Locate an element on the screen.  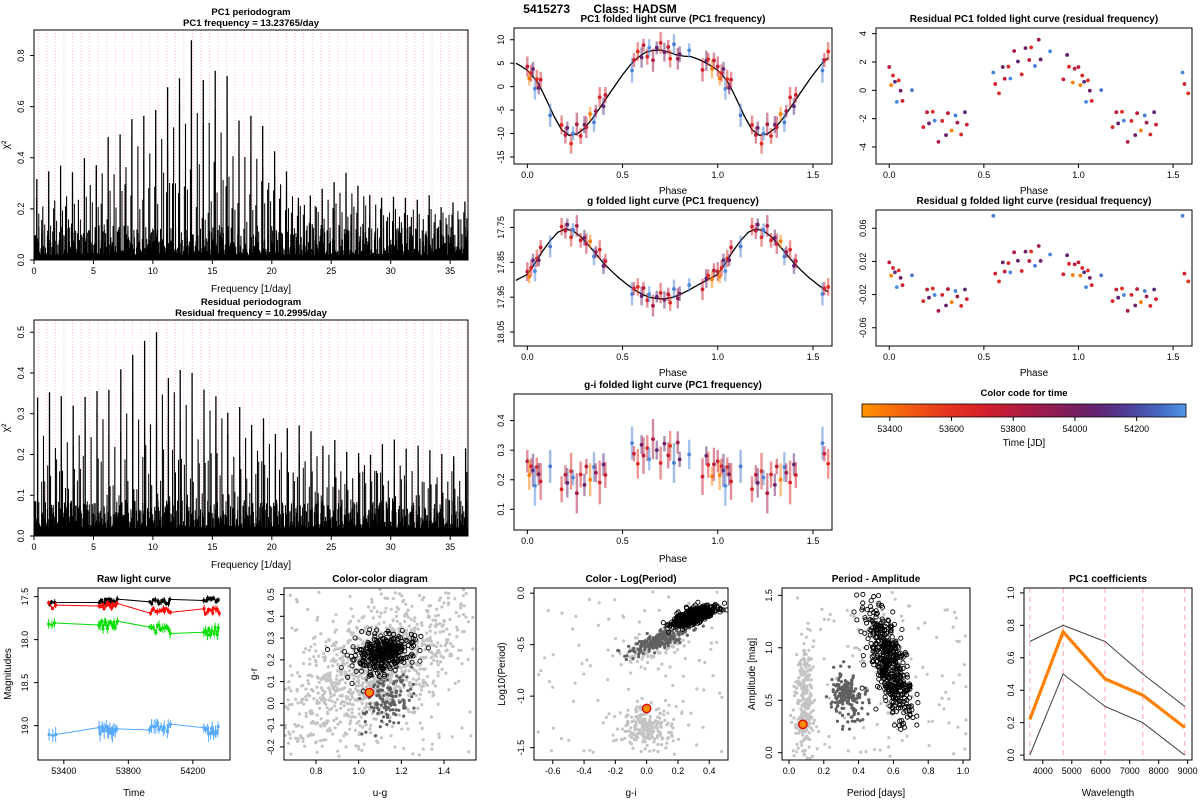
svg-text:Residual frequency = 10.2995/d: Residual frequency = 10.2995/day is located at coordinates (251, 313).